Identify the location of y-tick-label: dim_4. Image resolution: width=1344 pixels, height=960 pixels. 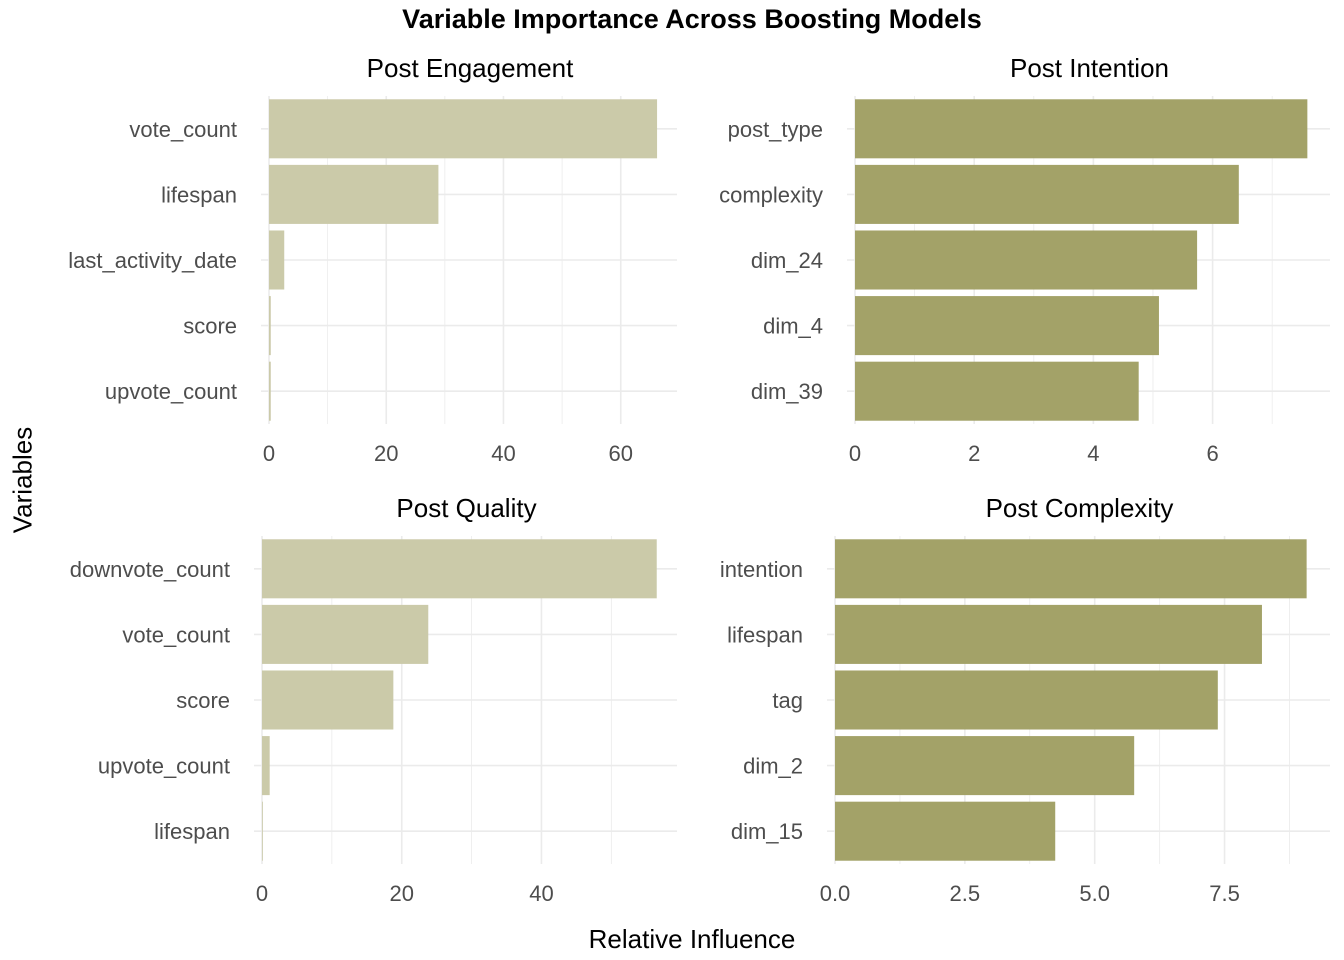
(793, 326).